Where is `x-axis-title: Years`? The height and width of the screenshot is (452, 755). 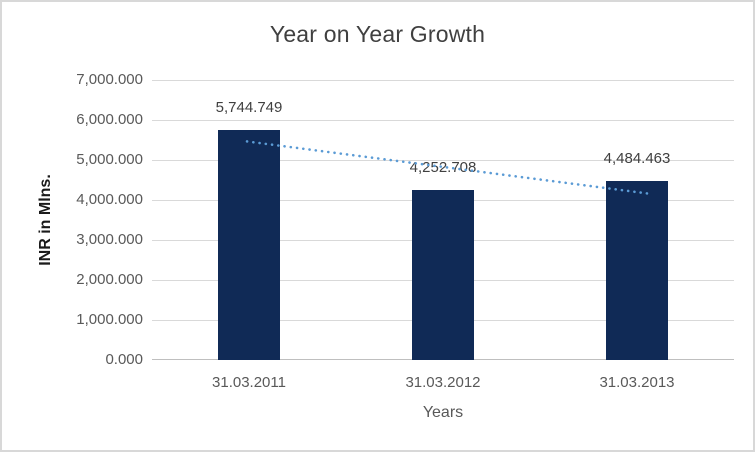
x-axis-title: Years is located at coordinates (443, 412).